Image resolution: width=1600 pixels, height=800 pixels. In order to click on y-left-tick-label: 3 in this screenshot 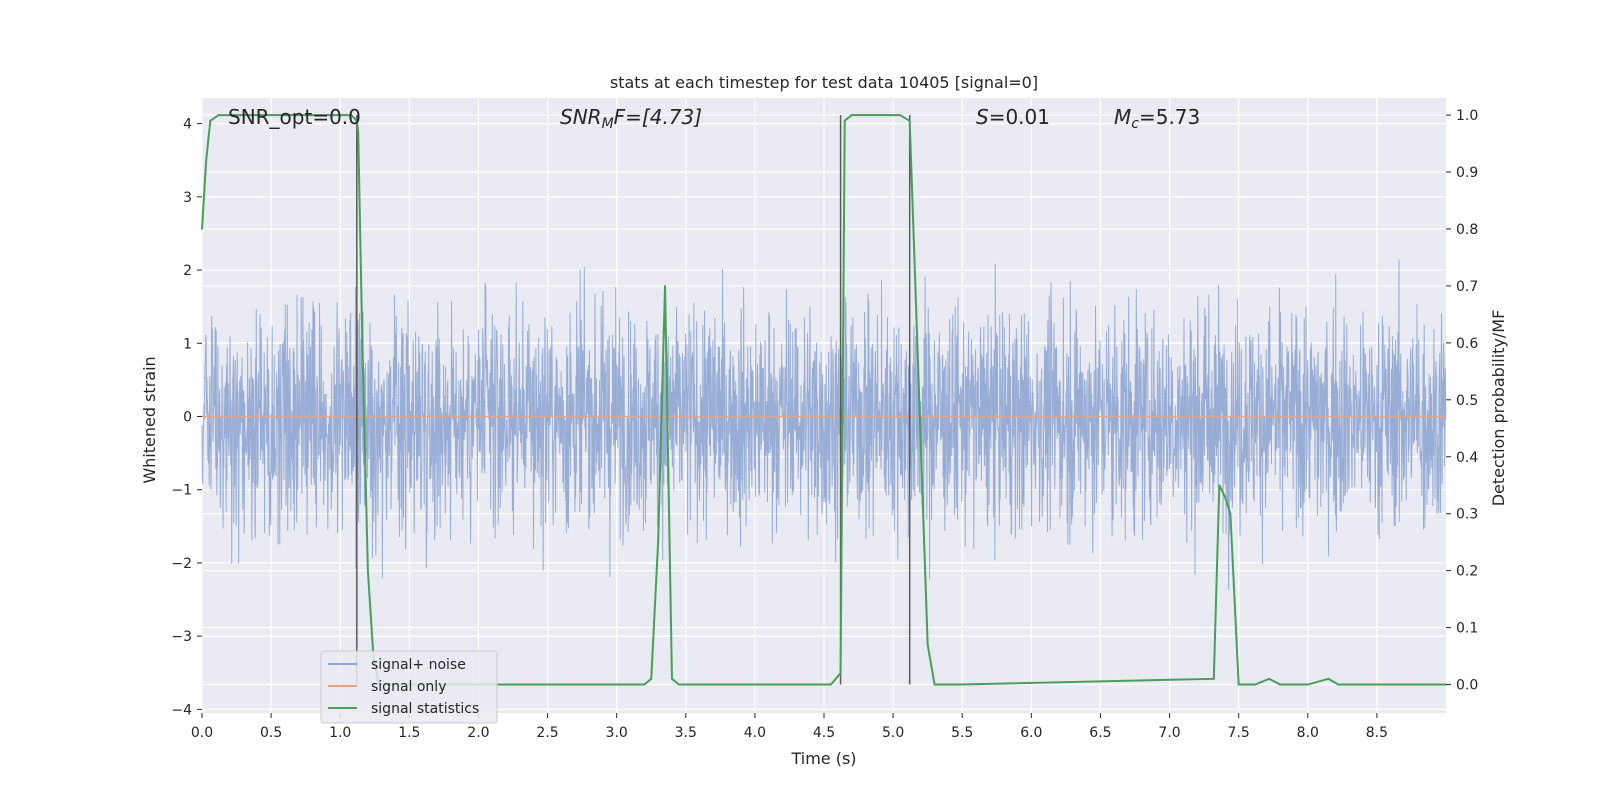, I will do `click(187, 198)`.